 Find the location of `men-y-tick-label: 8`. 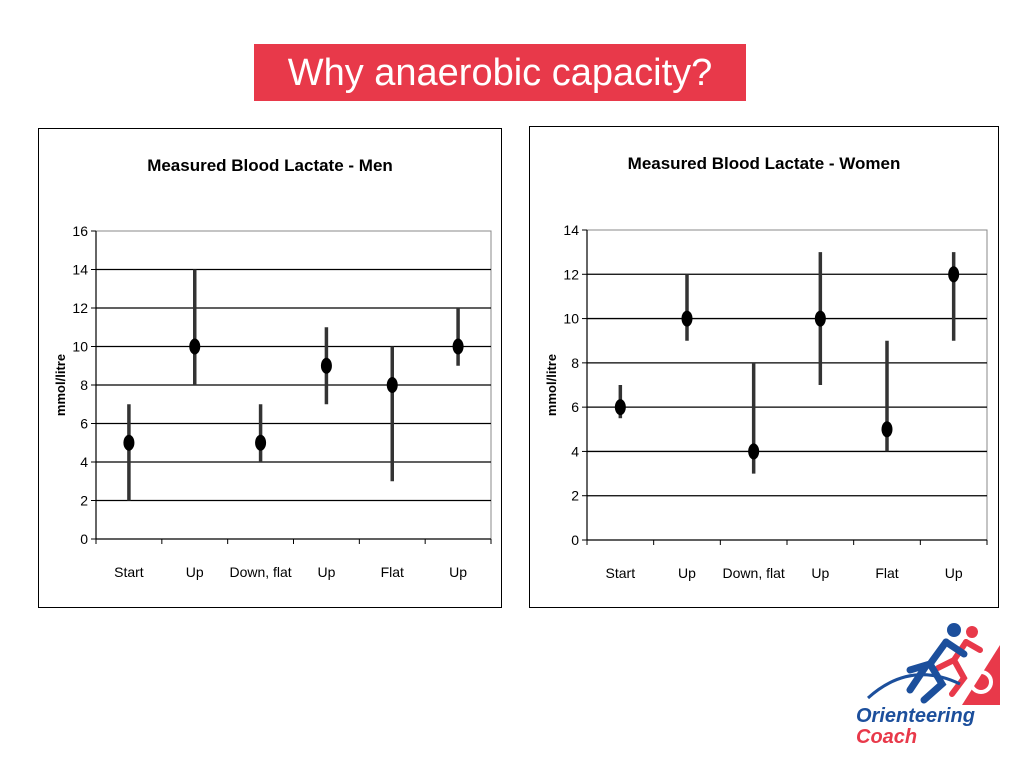

men-y-tick-label: 8 is located at coordinates (84, 385).